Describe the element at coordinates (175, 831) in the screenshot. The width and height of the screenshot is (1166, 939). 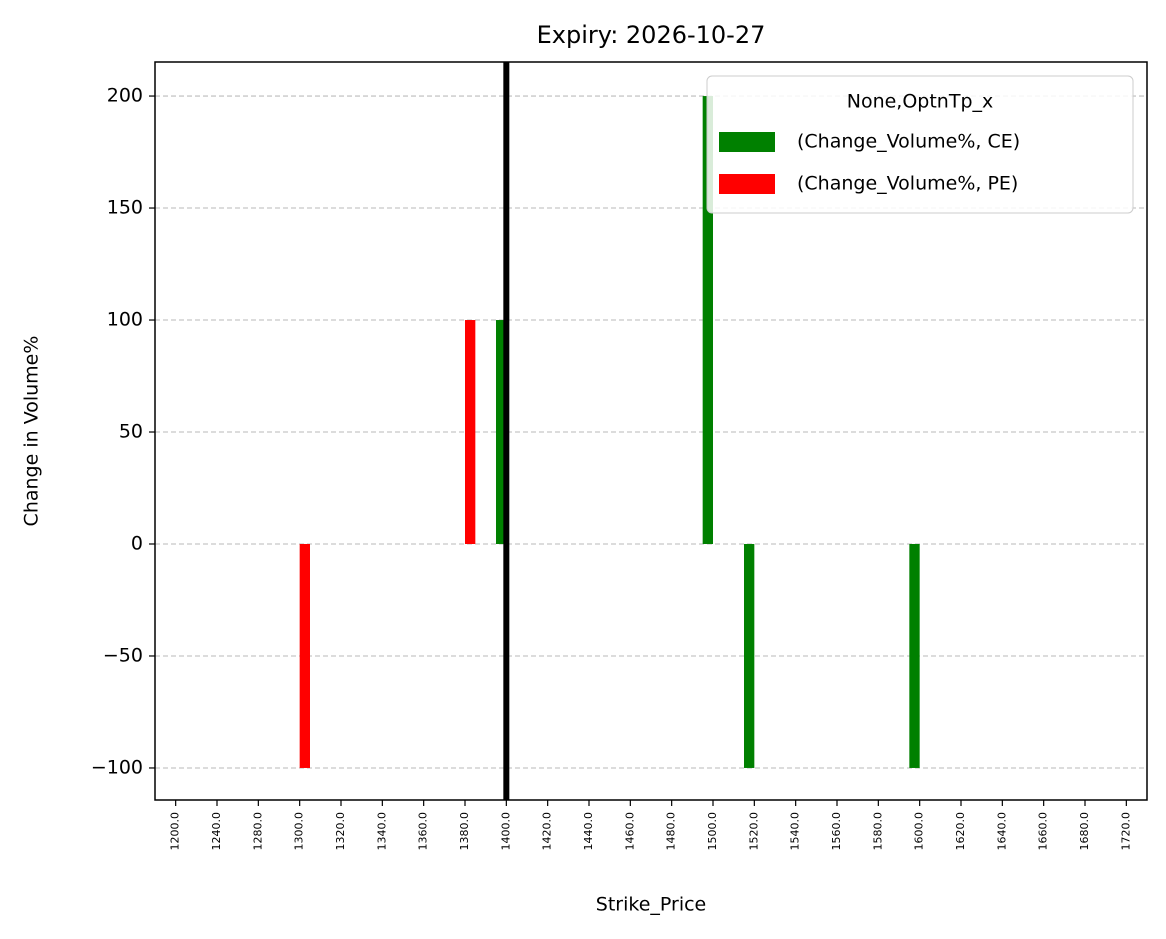
I see `x-tick-label: 1200.0` at that location.